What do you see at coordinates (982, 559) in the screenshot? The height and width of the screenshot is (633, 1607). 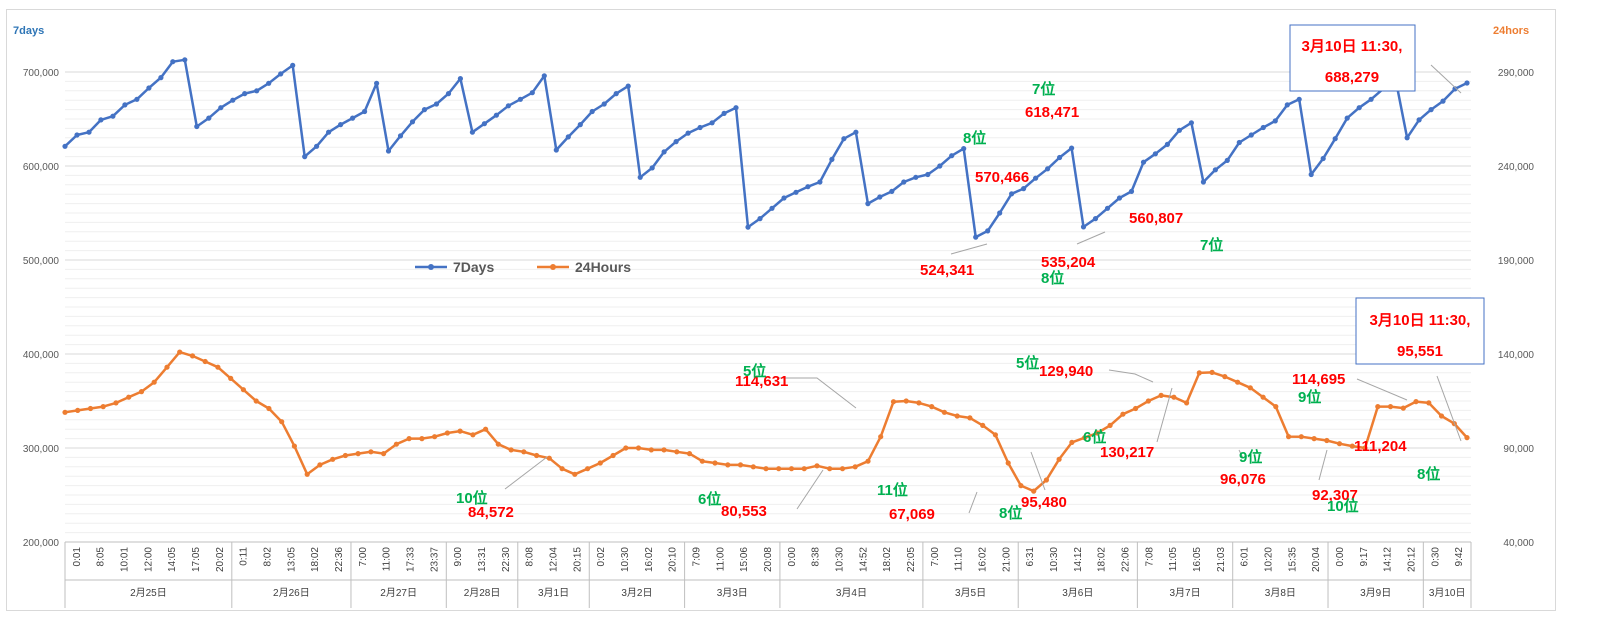 I see `x-tick-label: 16:02` at bounding box center [982, 559].